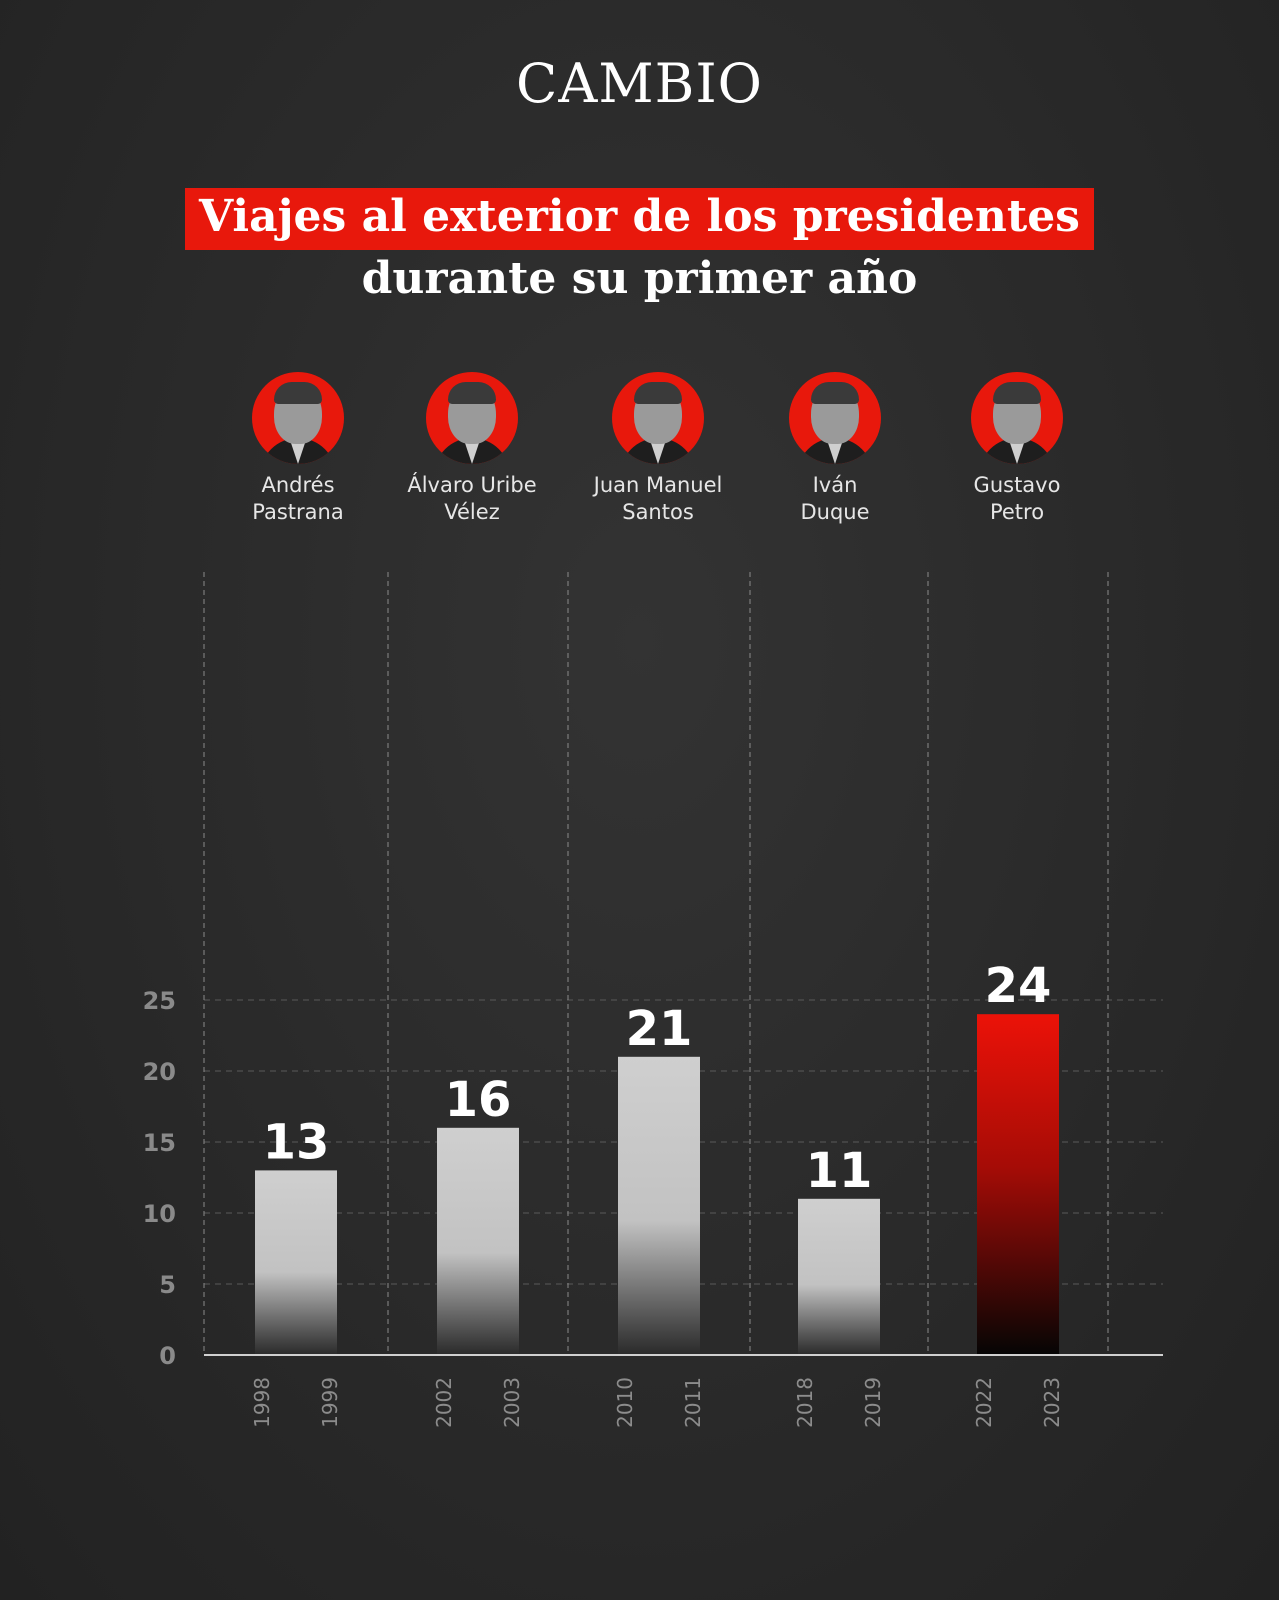 The image size is (1279, 1600). What do you see at coordinates (512, 1402) in the screenshot?
I see `x-tick-label: 2003` at bounding box center [512, 1402].